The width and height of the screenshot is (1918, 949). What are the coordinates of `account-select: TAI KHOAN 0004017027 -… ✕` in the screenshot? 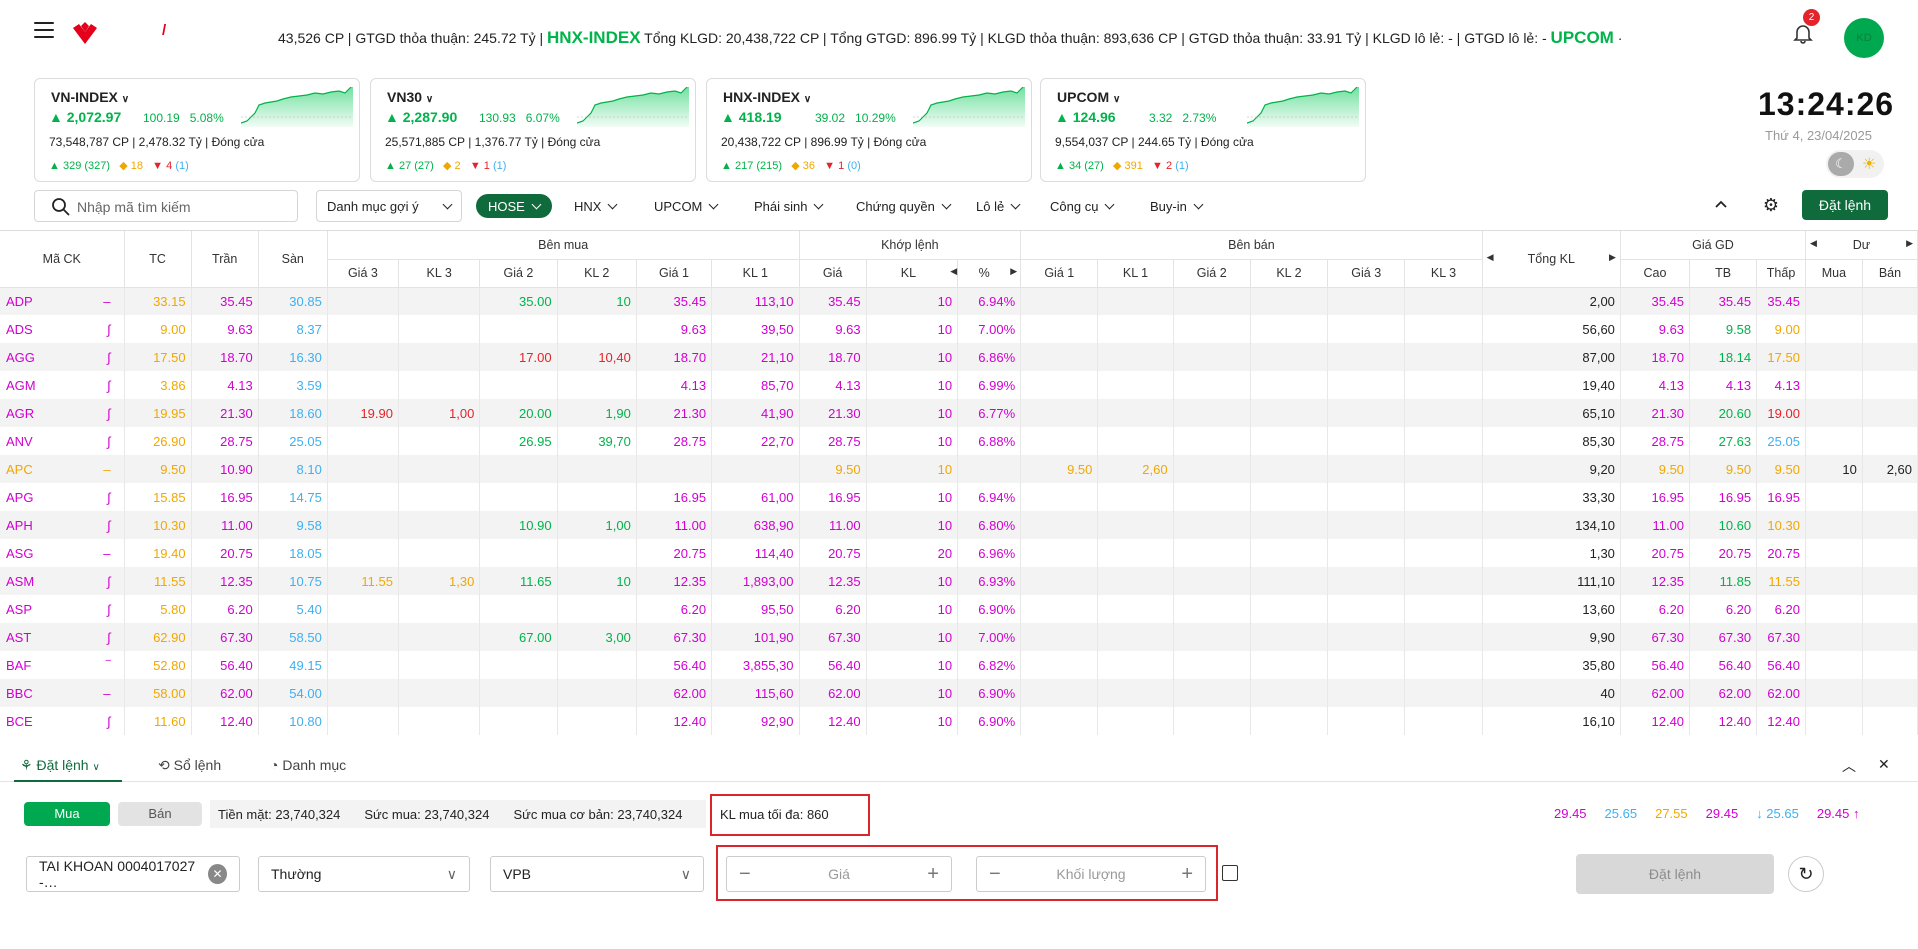 It's located at (133, 874).